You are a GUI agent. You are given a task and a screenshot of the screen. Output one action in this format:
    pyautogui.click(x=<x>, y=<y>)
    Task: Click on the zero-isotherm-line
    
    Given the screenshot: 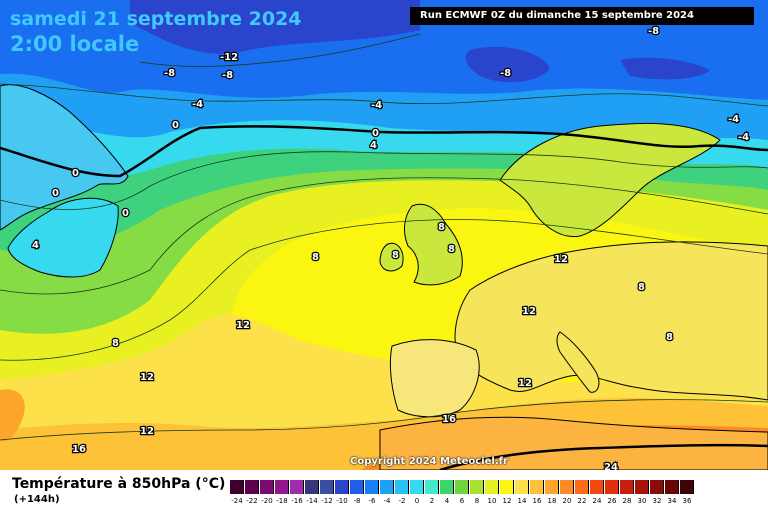 What is the action you would take?
    pyautogui.click(x=384, y=151)
    